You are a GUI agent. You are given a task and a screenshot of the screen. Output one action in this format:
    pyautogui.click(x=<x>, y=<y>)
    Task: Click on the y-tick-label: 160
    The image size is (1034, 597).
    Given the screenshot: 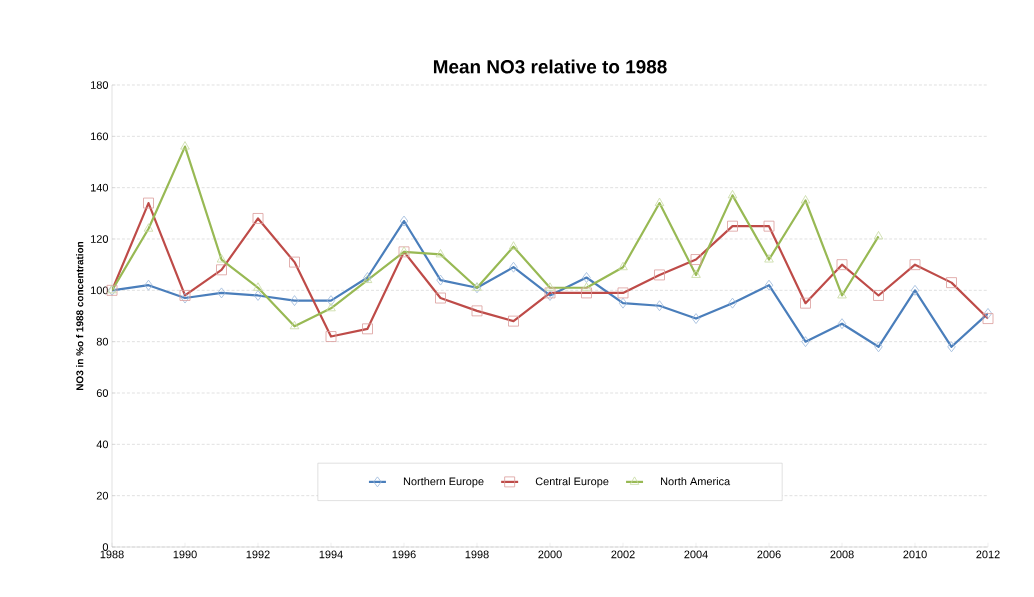 What is the action you would take?
    pyautogui.click(x=100, y=136)
    